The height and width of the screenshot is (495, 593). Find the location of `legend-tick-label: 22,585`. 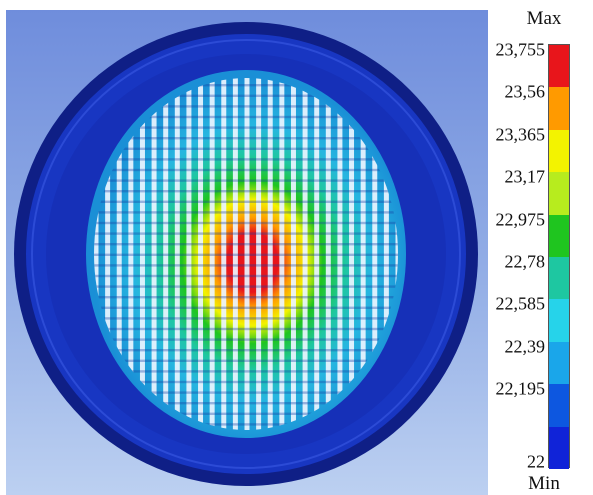

legend-tick-label: 22,585 is located at coordinates (520, 303).